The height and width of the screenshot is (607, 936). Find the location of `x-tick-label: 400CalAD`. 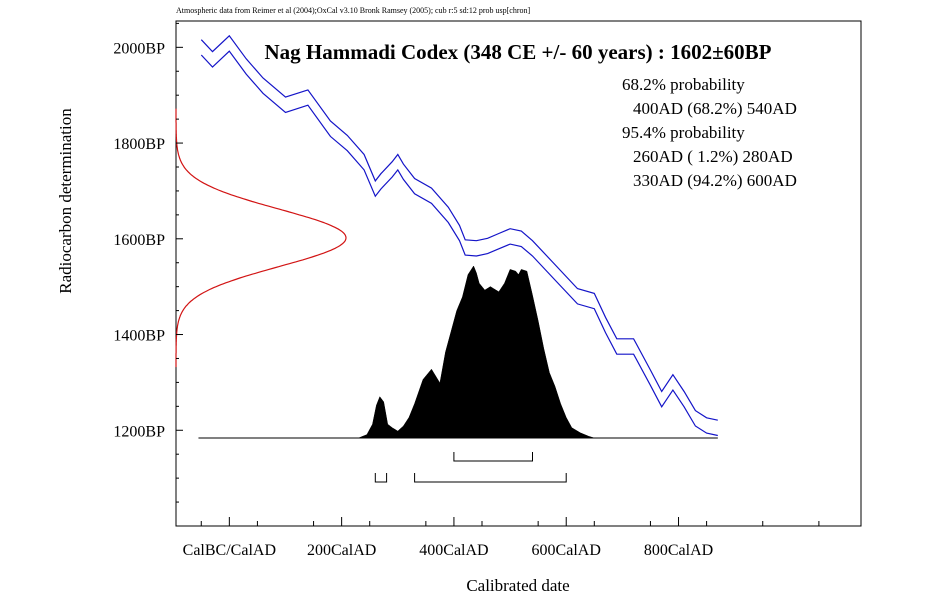

x-tick-label: 400CalAD is located at coordinates (453, 550).